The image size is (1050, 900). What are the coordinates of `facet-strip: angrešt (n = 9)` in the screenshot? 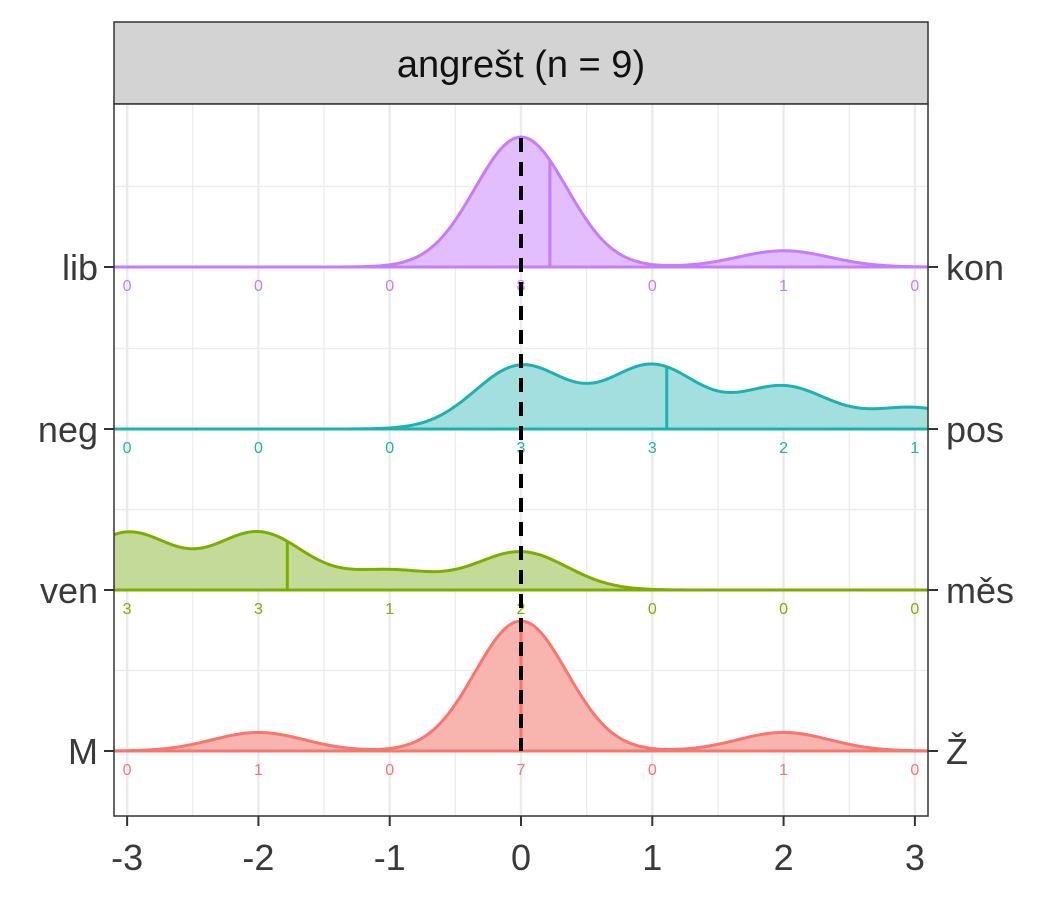 It's located at (521, 63).